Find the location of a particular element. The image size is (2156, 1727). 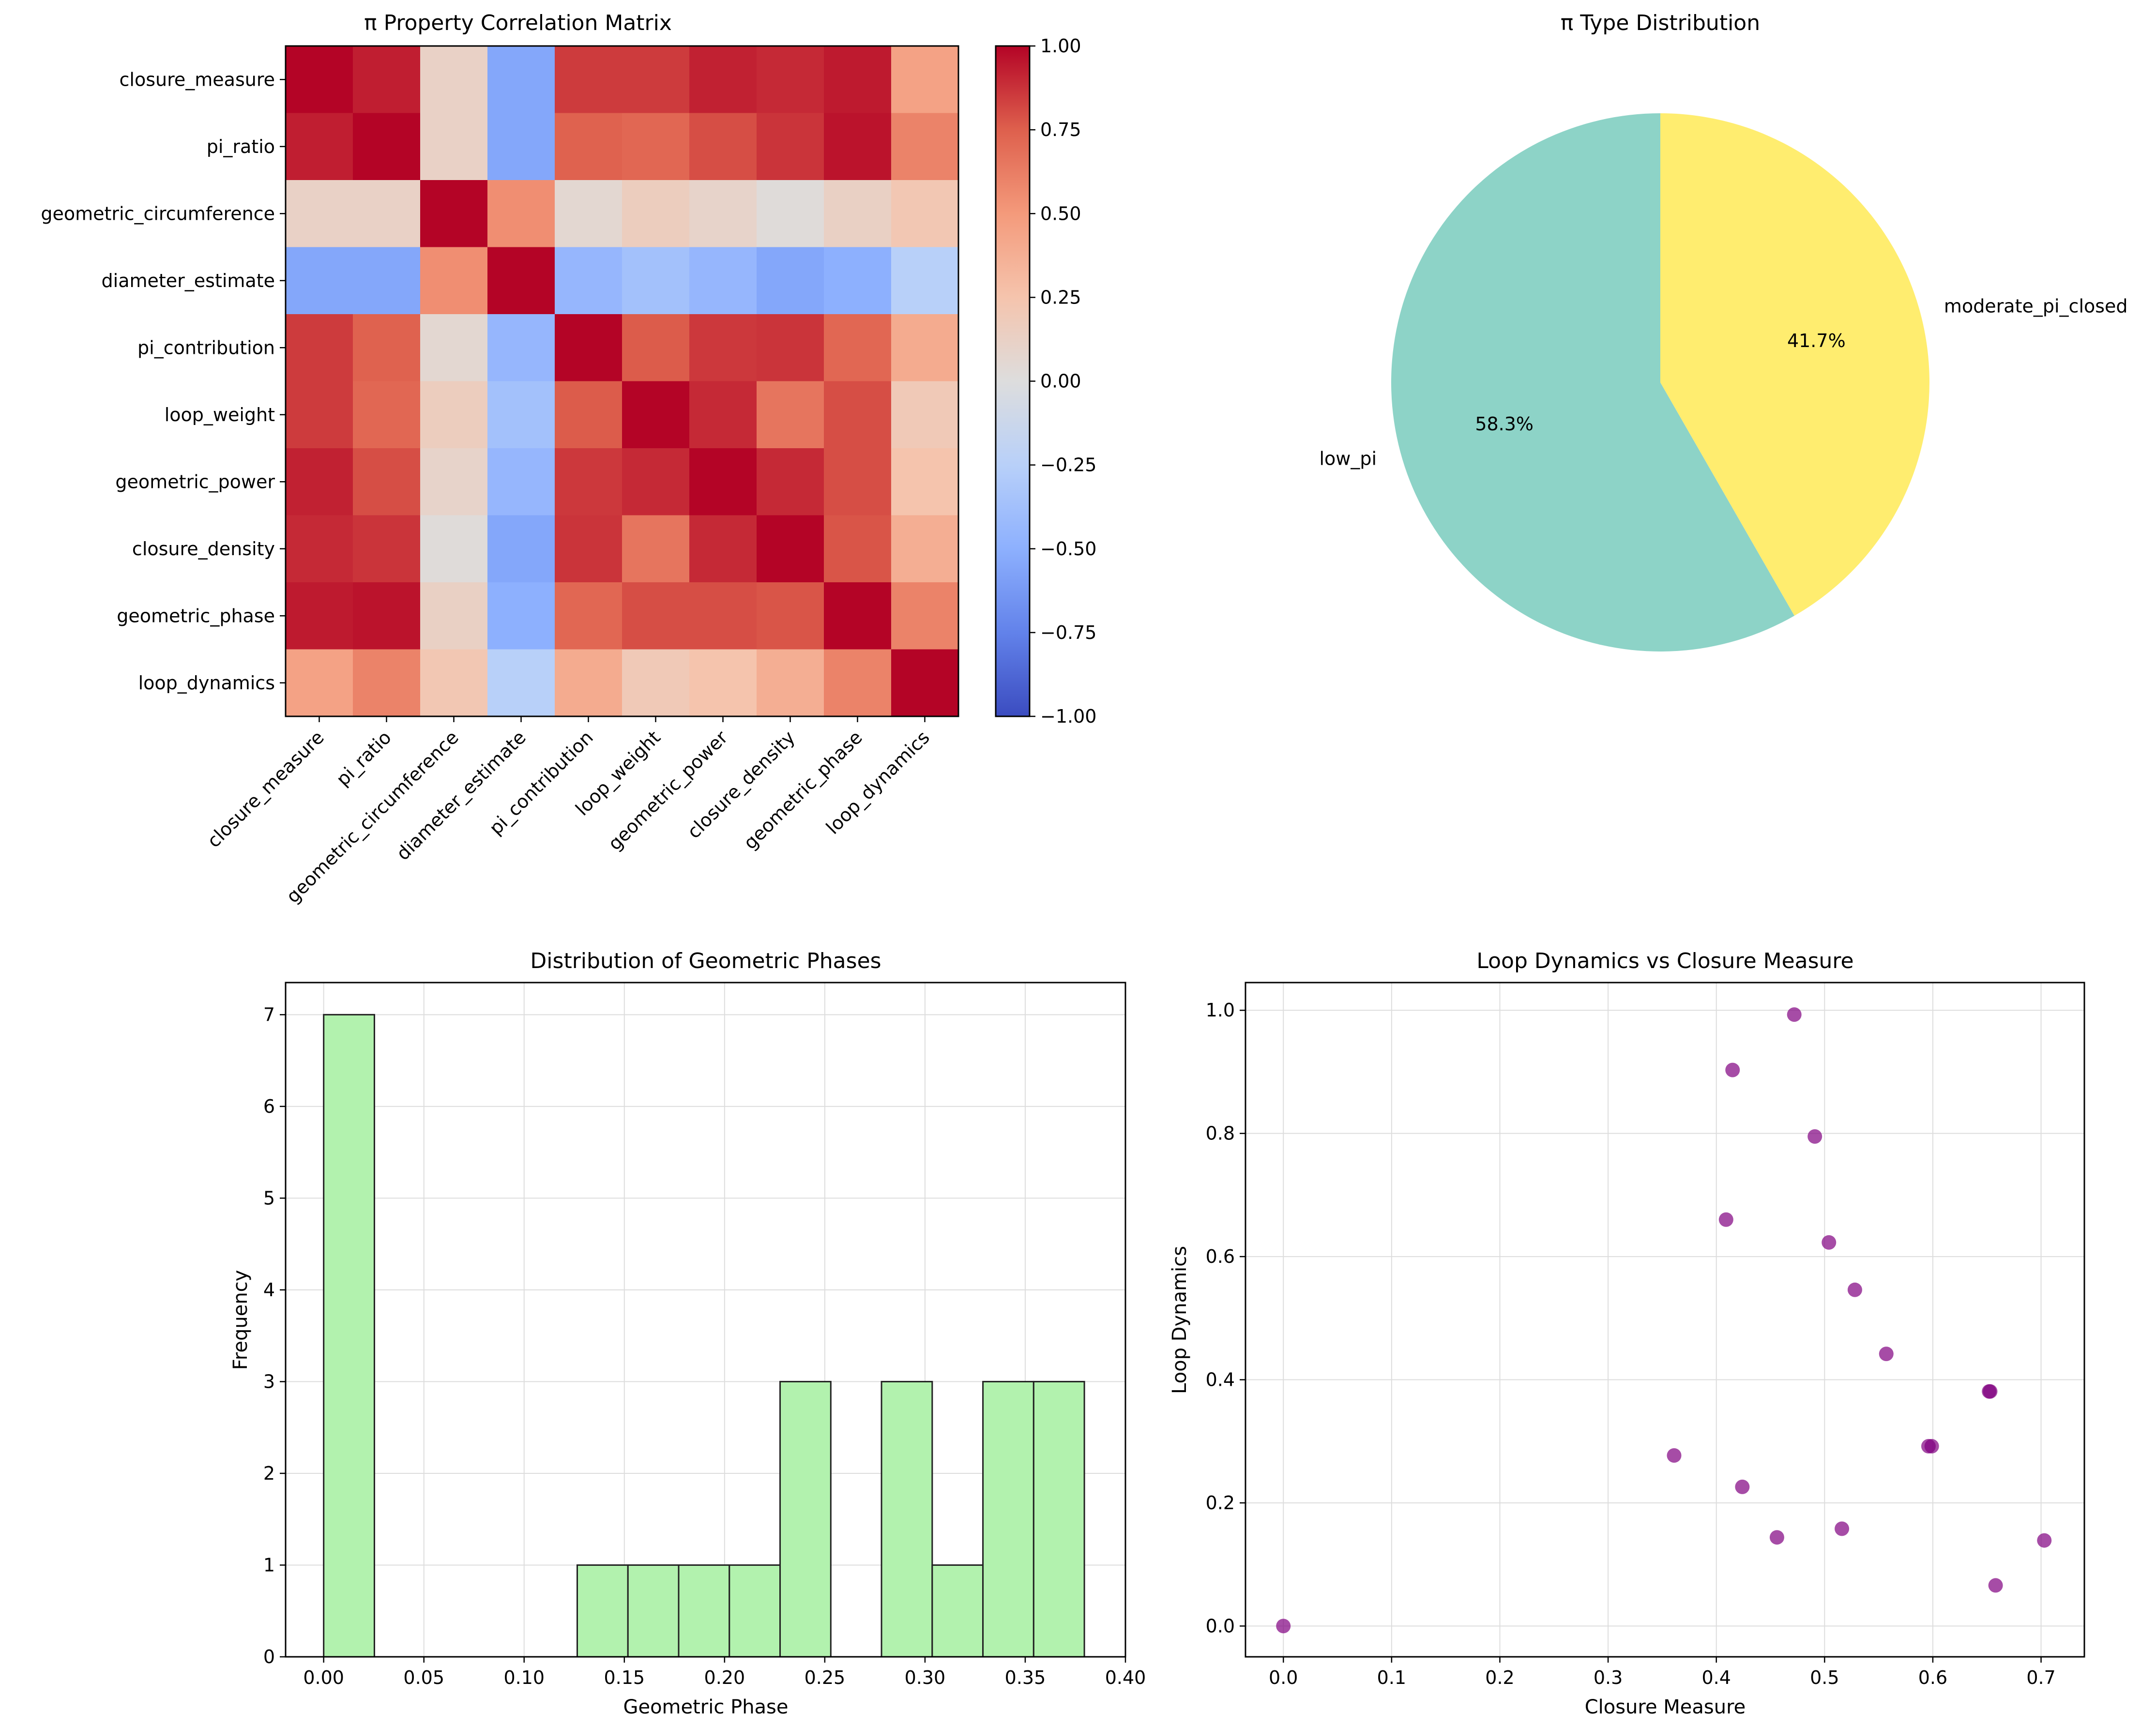

scatter-ytick-label: 0.4 is located at coordinates (1221, 1380).